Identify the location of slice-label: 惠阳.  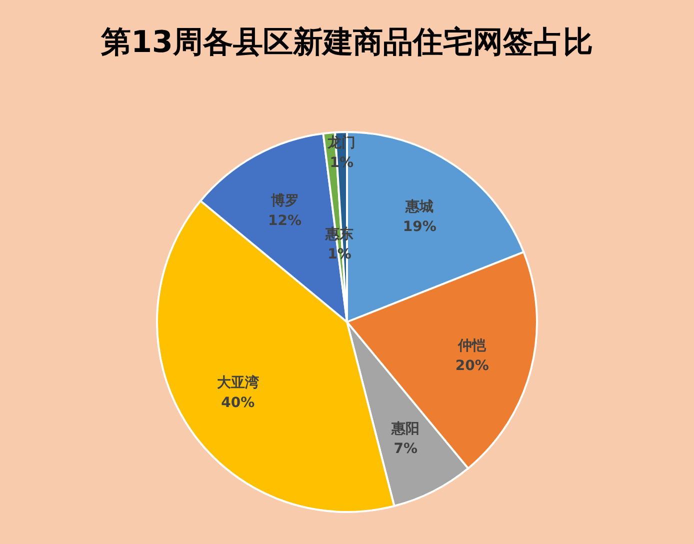
(405, 429).